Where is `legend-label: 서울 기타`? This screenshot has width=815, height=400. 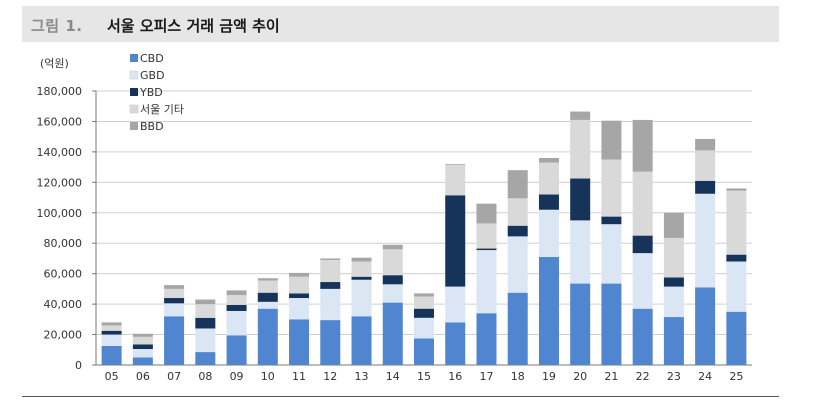 legend-label: 서울 기타 is located at coordinates (162, 109).